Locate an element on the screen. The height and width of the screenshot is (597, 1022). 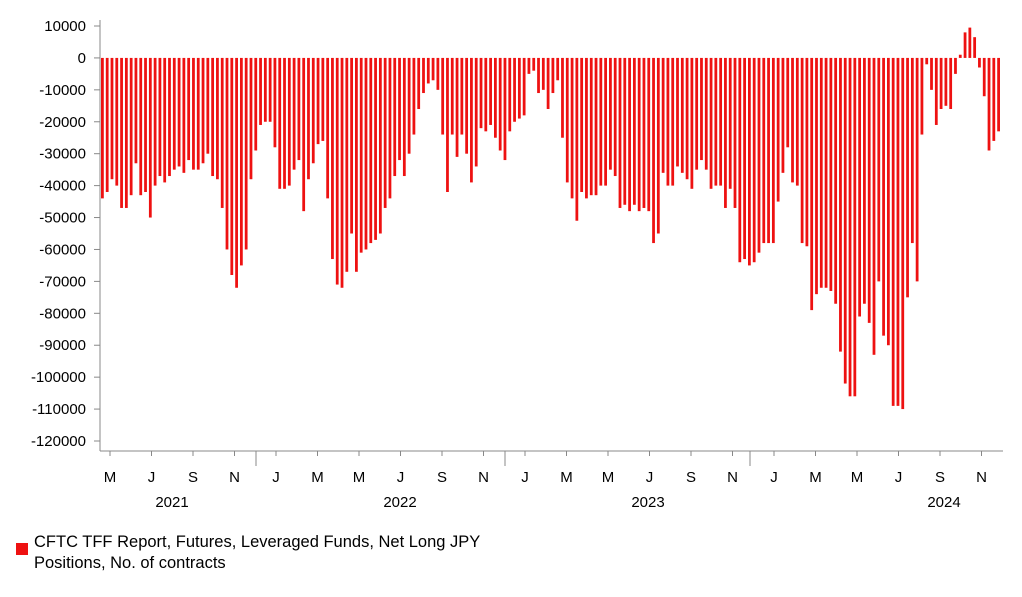
y-tick-label: -20000 is located at coordinates (62, 122).